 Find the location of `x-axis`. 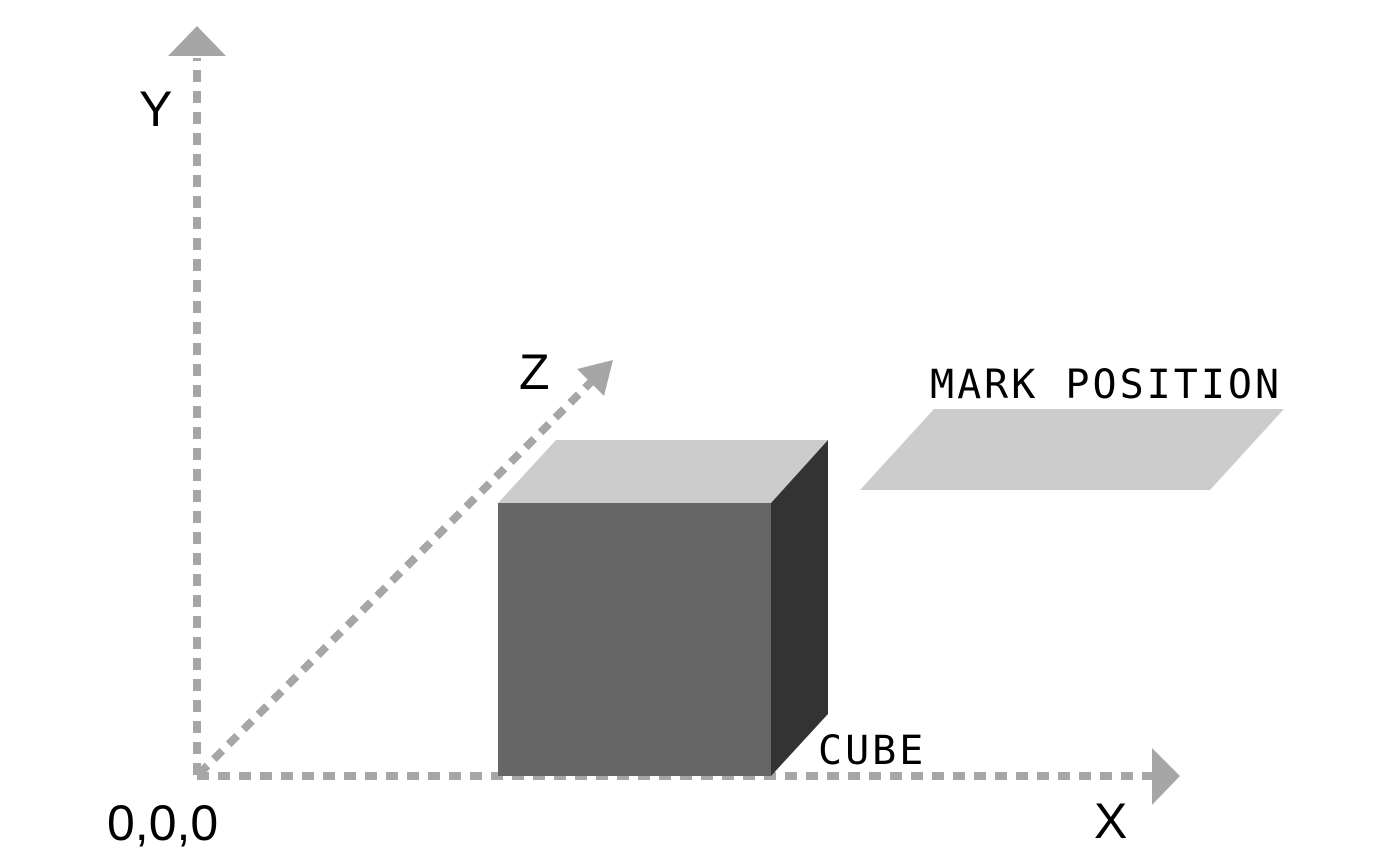

x-axis is located at coordinates (688, 776).